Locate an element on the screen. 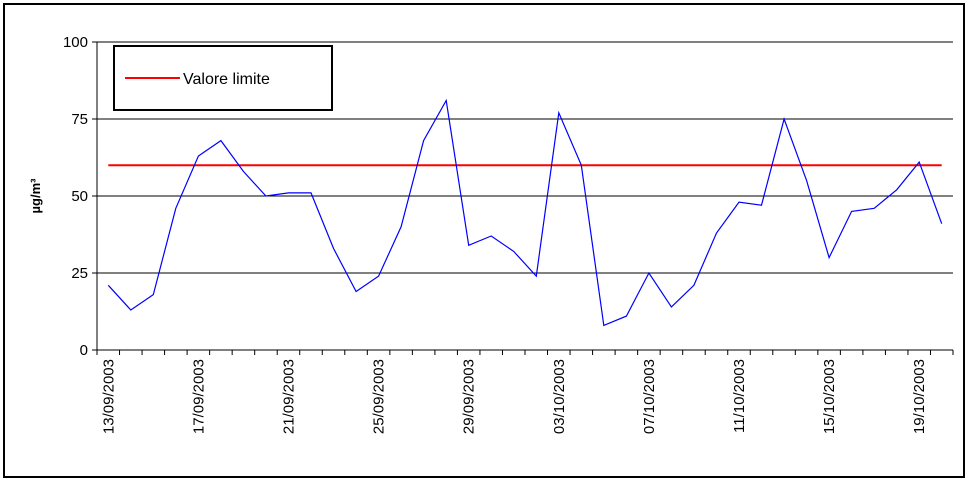 The image size is (970, 482). y-tick-label: 0 is located at coordinates (84, 350).